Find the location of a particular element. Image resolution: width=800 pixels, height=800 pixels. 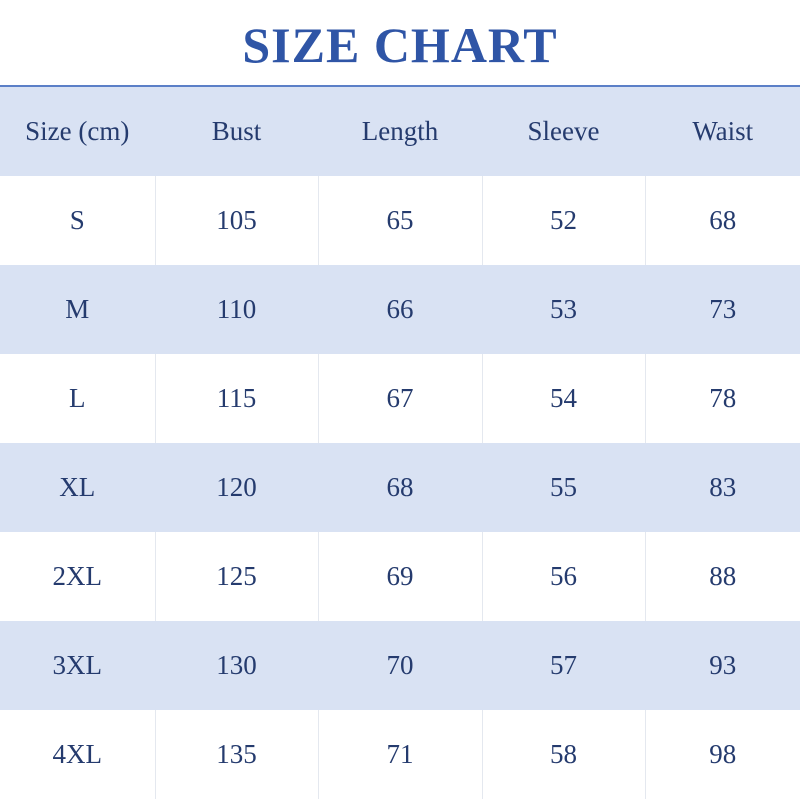

table-row: M 110 66 53 73 is located at coordinates (400, 309).